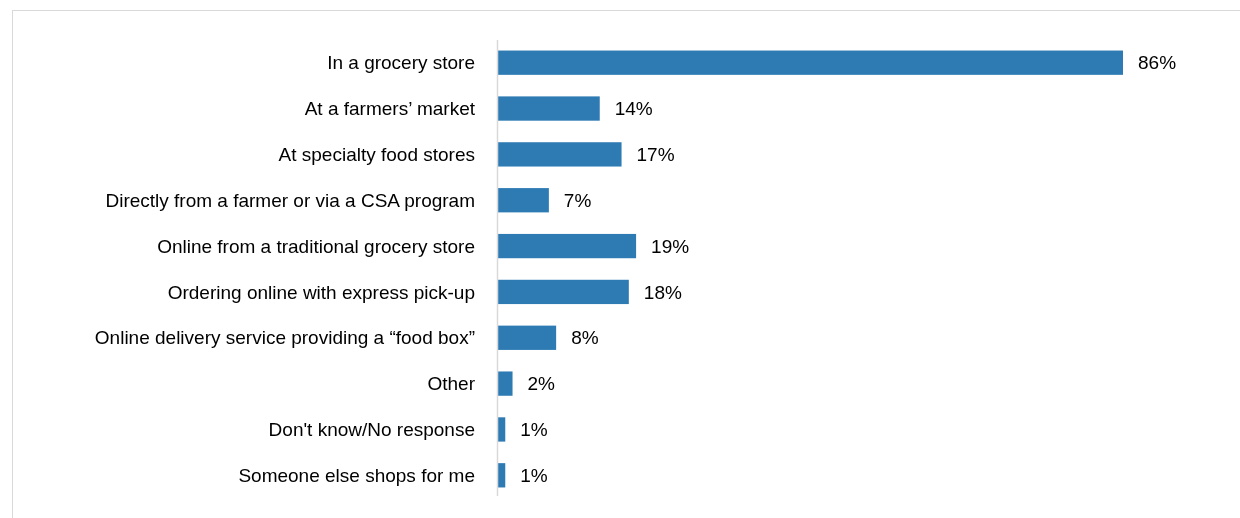 This screenshot has width=1240, height=518. What do you see at coordinates (316, 246) in the screenshot?
I see `y-tick-label: Online from a traditional grocery store` at bounding box center [316, 246].